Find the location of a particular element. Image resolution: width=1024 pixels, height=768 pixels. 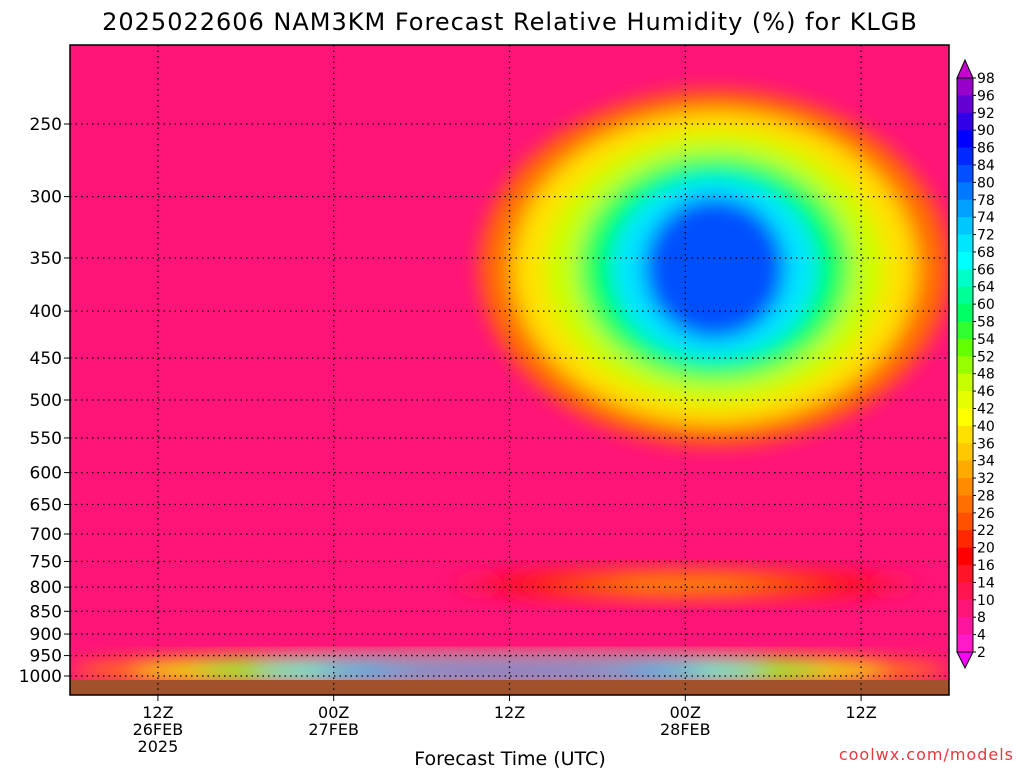

y-tick-label: 700 is located at coordinates (46, 535).